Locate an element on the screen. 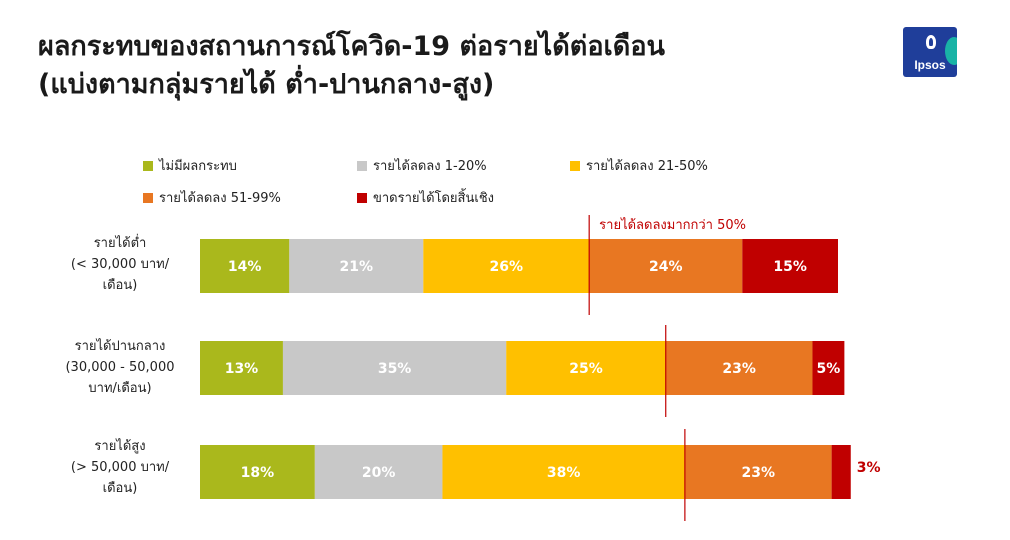 The width and height of the screenshot is (1010, 540). data-label-high-income-no-income: 3% is located at coordinates (869, 468).